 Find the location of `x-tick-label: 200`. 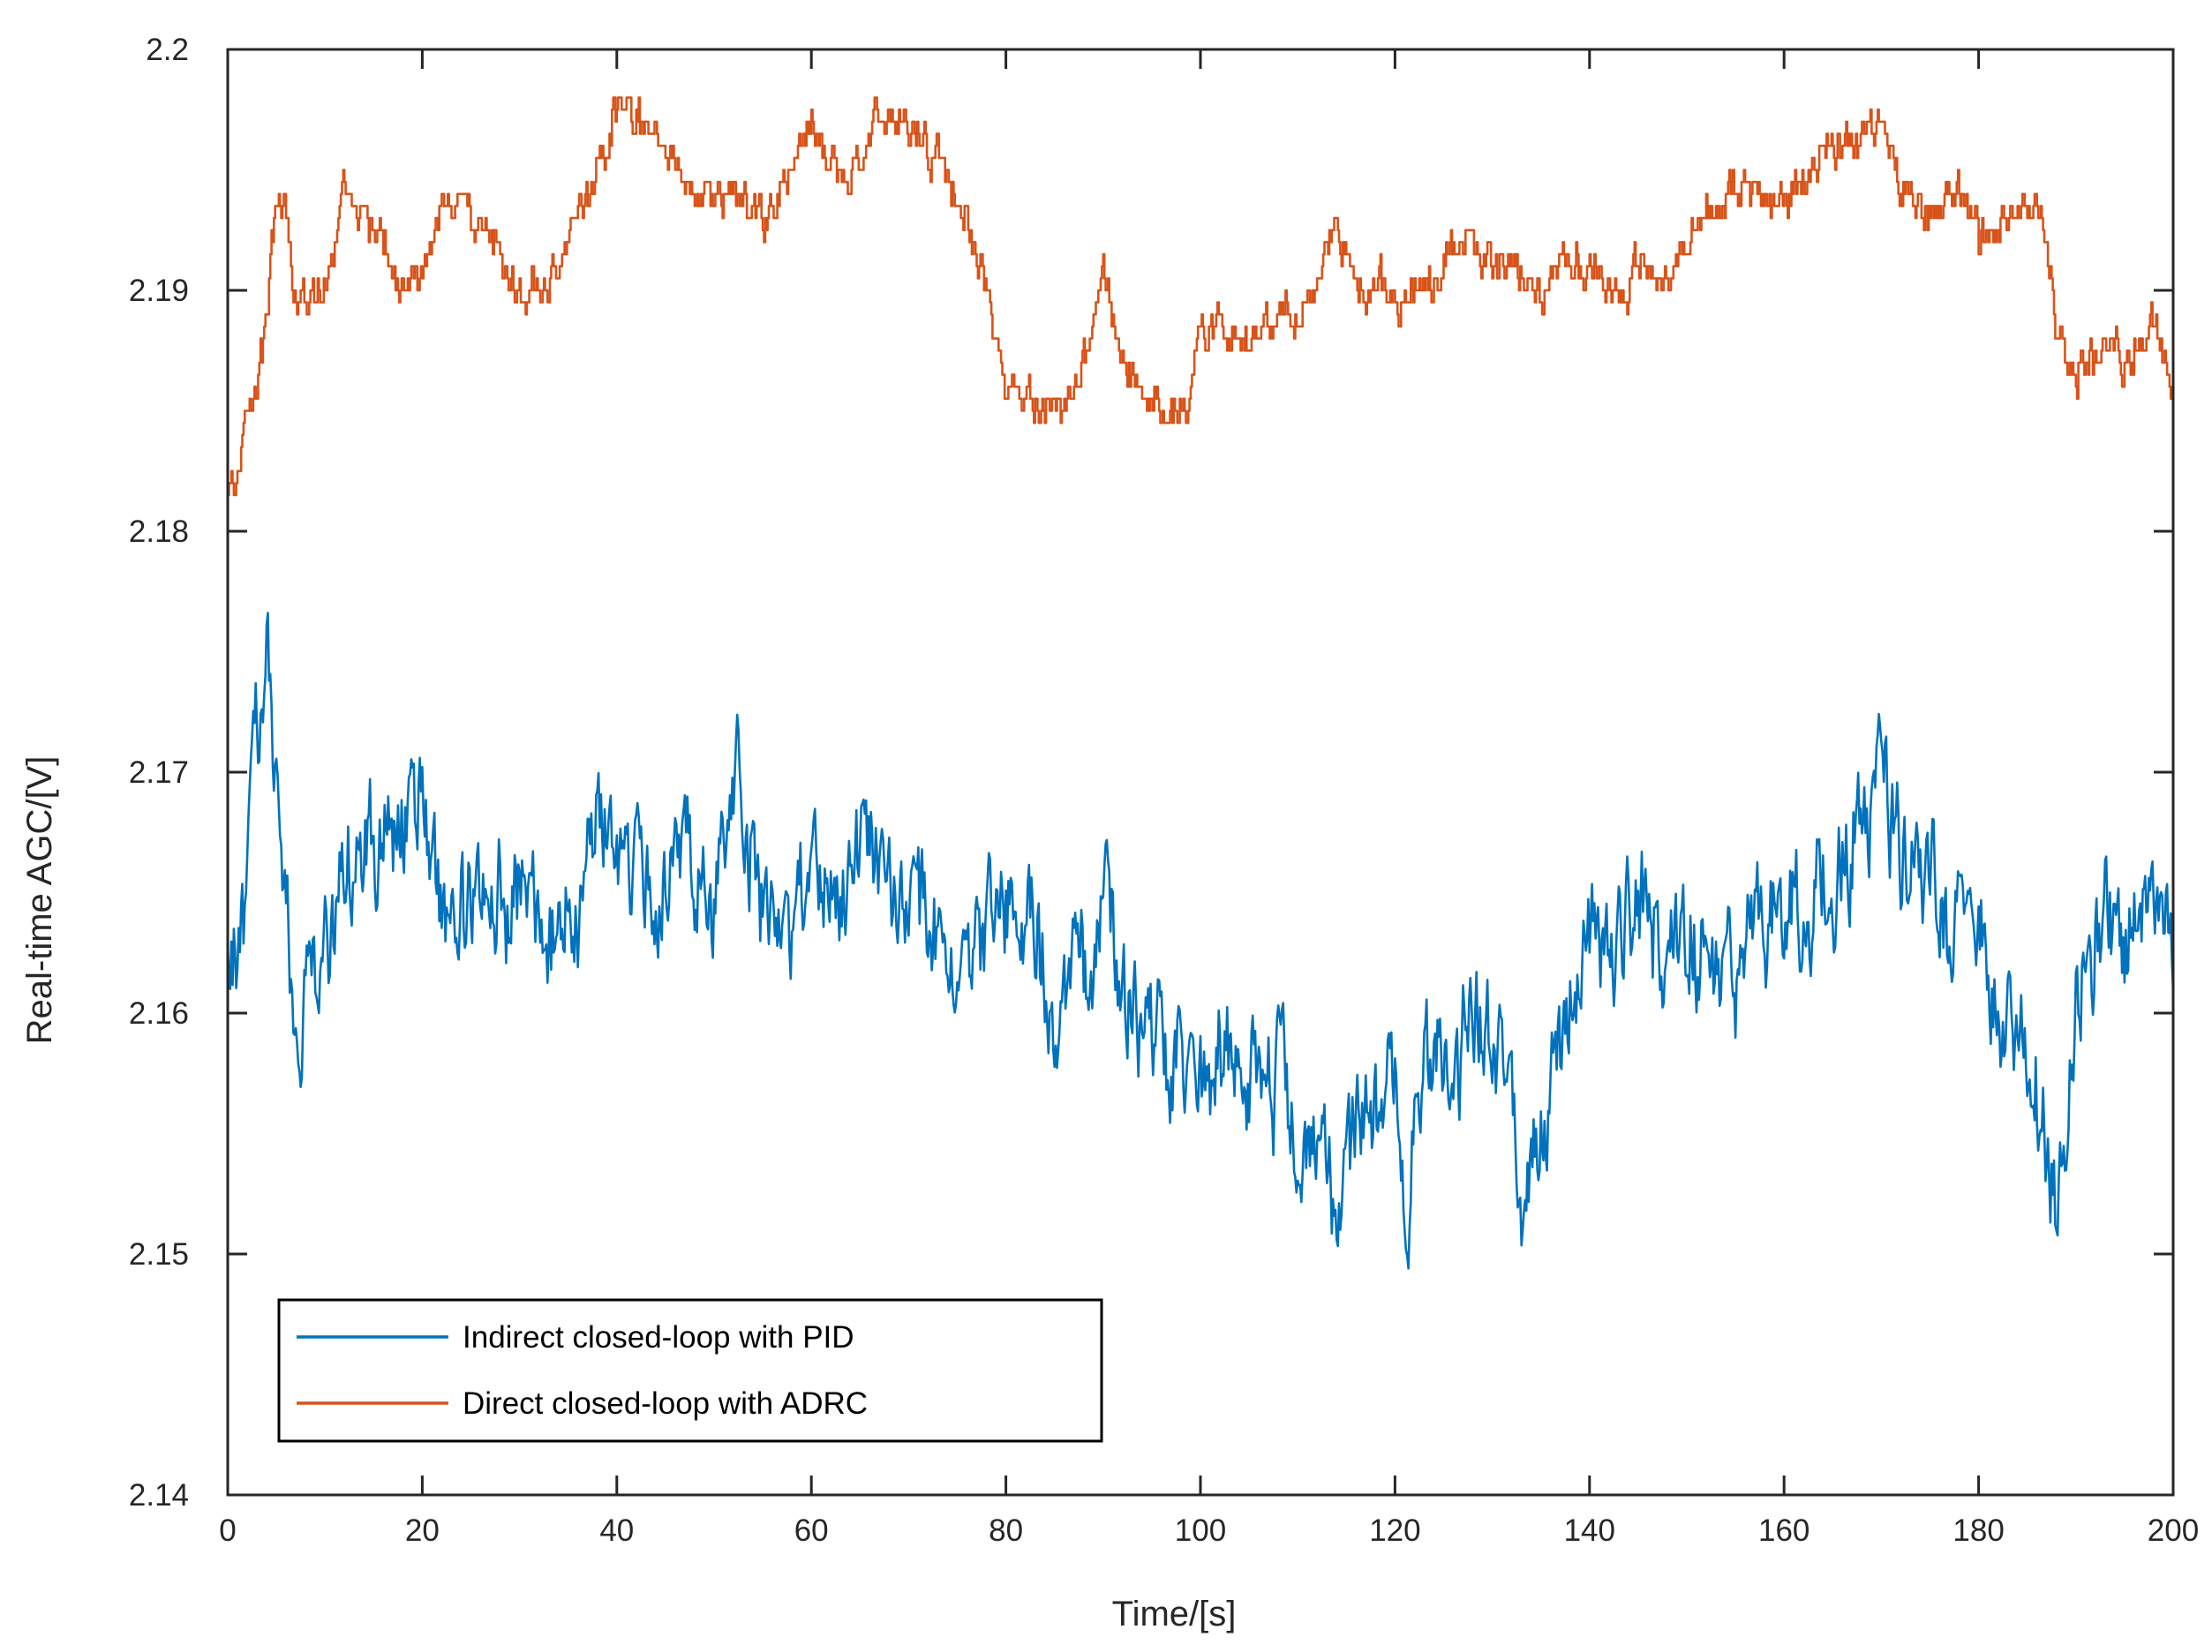

x-tick-label: 200 is located at coordinates (2173, 1530).